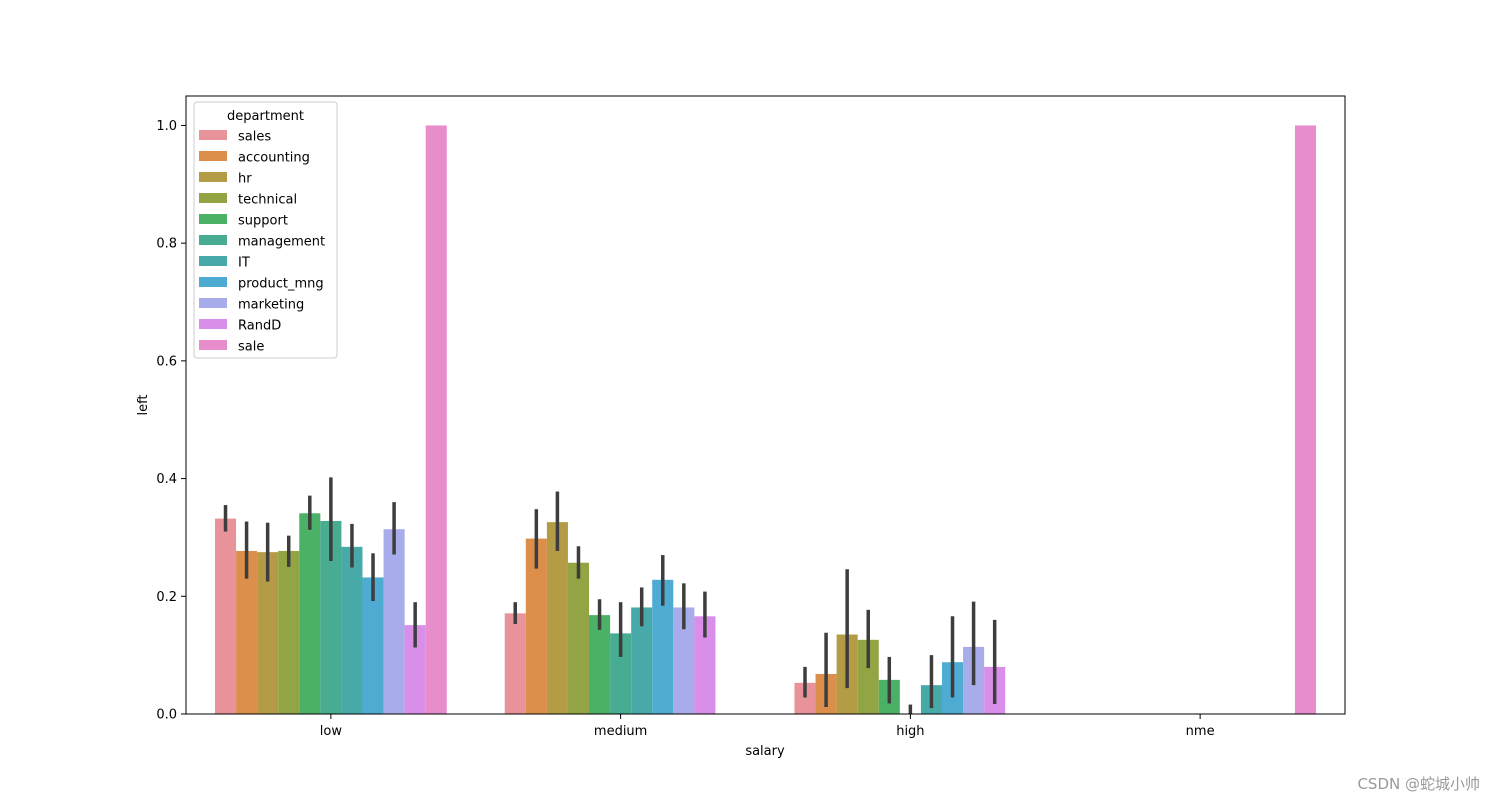  Describe the element at coordinates (245, 179) in the screenshot. I see `legend-label-hr: hr` at that location.